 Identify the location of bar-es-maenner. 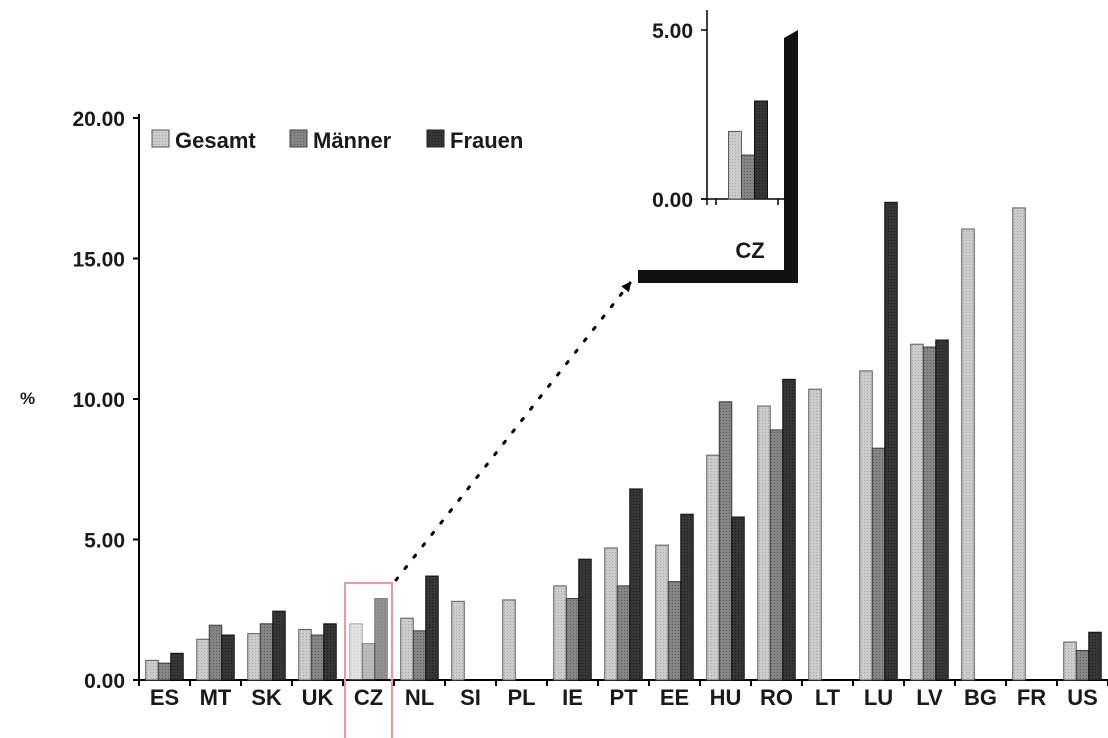
(164, 671).